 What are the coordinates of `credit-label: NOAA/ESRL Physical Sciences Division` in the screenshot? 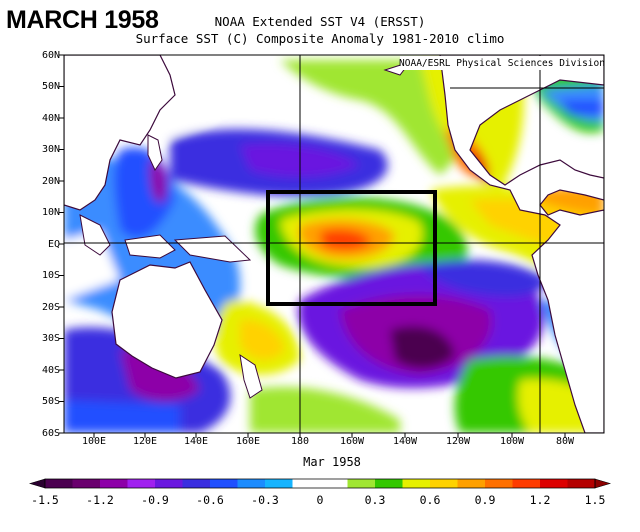 It's located at (502, 63).